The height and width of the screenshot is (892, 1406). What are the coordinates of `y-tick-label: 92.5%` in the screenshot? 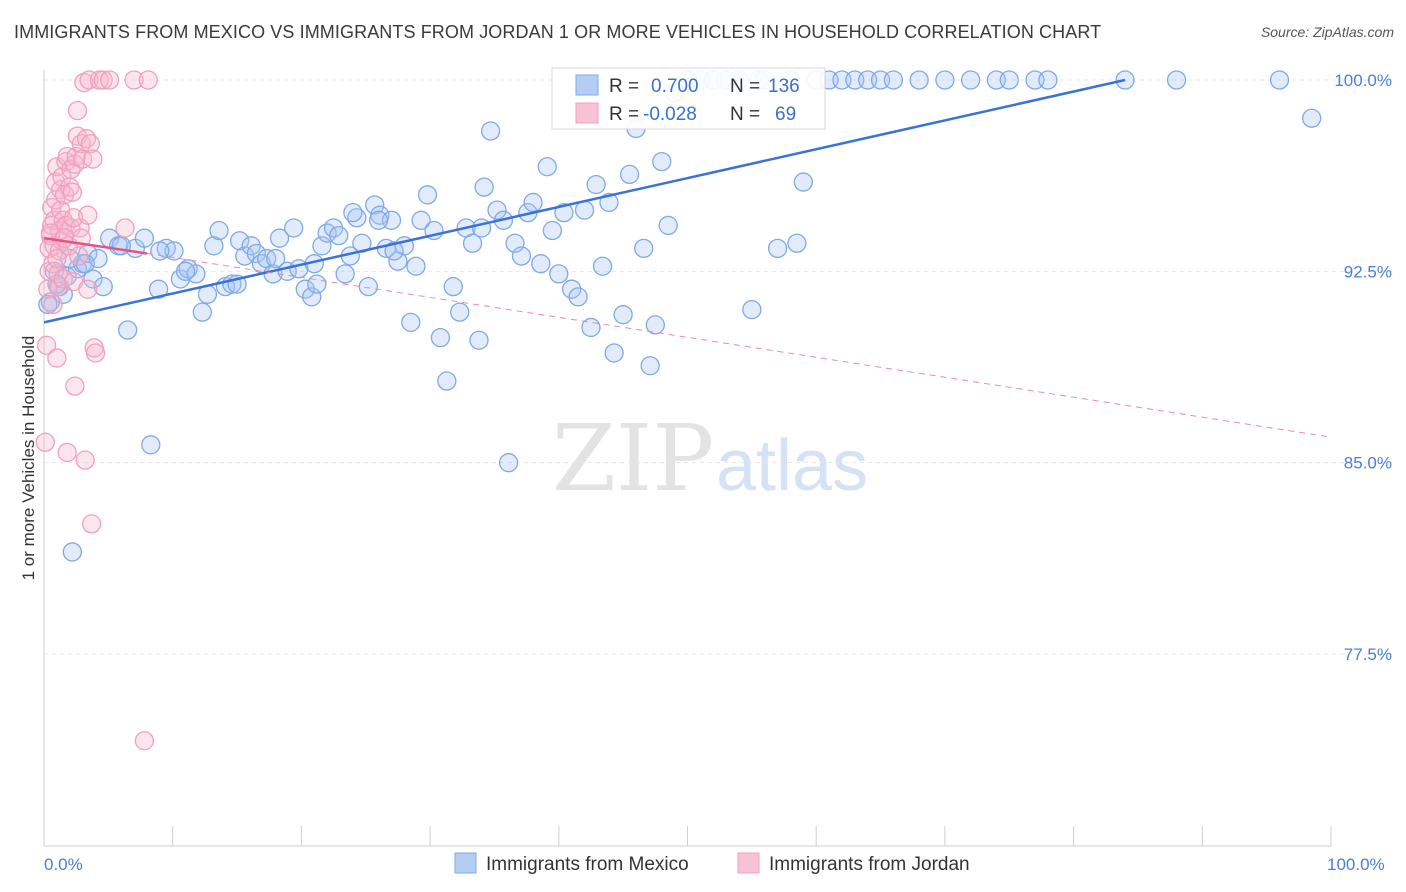 It's located at (1368, 271).